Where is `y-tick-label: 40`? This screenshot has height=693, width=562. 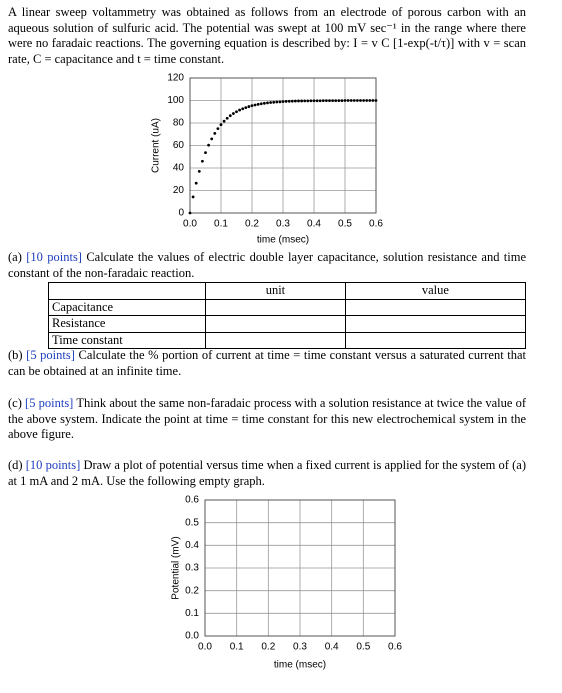
y-tick-label: 40 is located at coordinates (179, 168).